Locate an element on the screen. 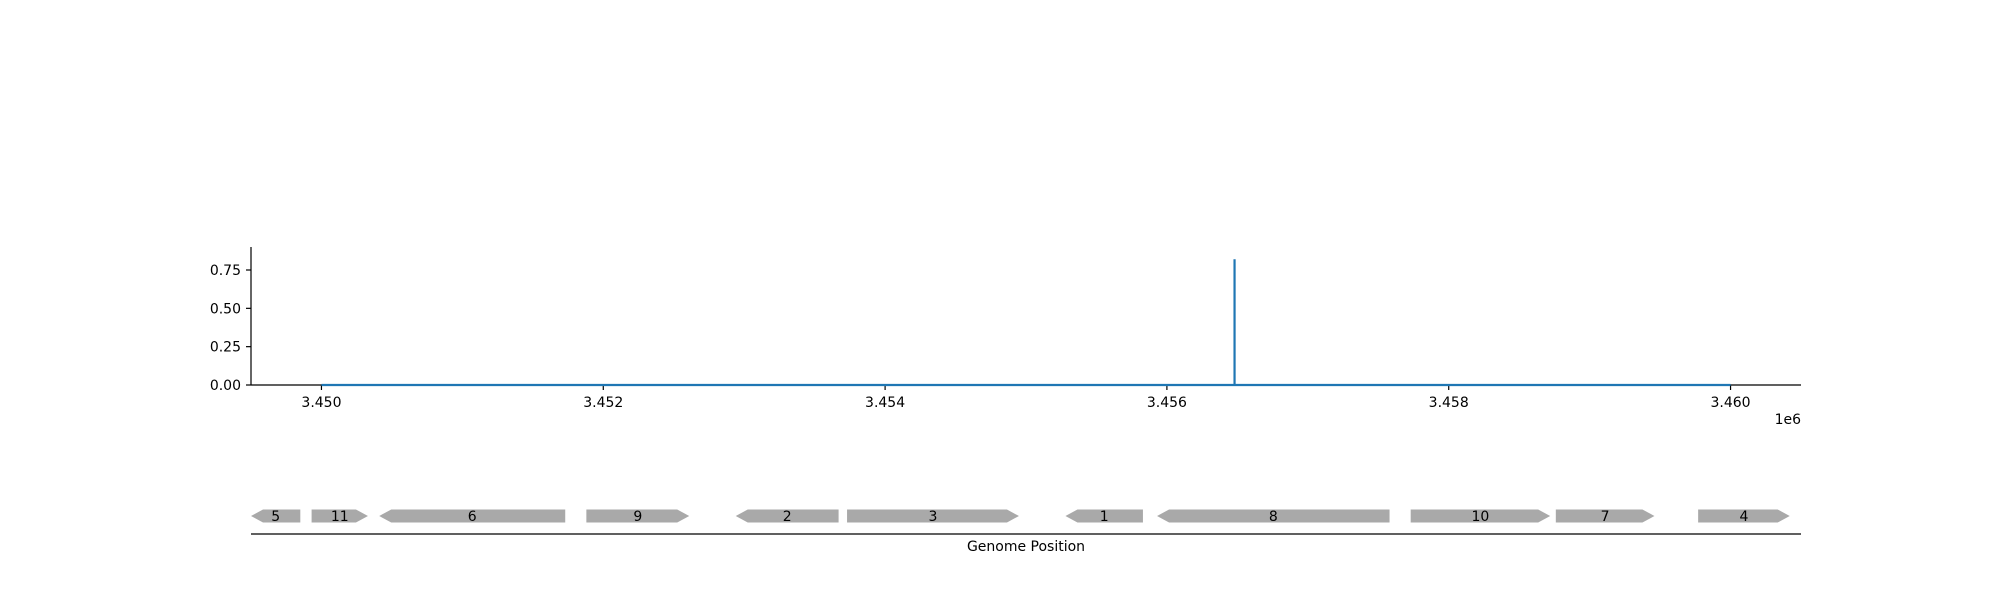  gene-label: 10 is located at coordinates (1481, 517).